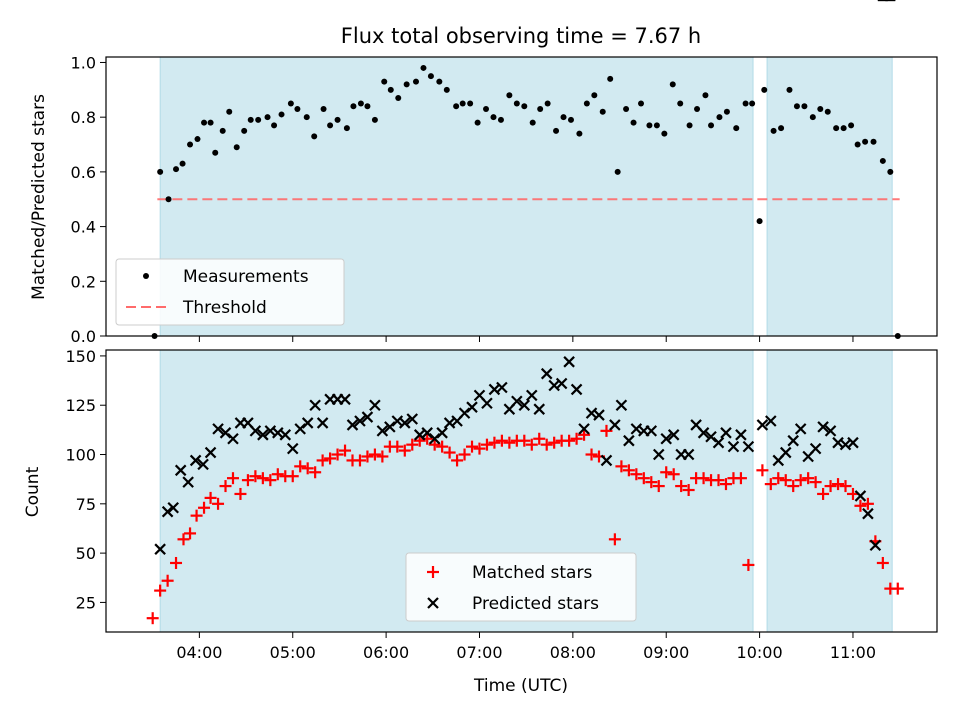  I want to click on count-y-axis: 25 50 75 100 125 150, so click(85, 479).